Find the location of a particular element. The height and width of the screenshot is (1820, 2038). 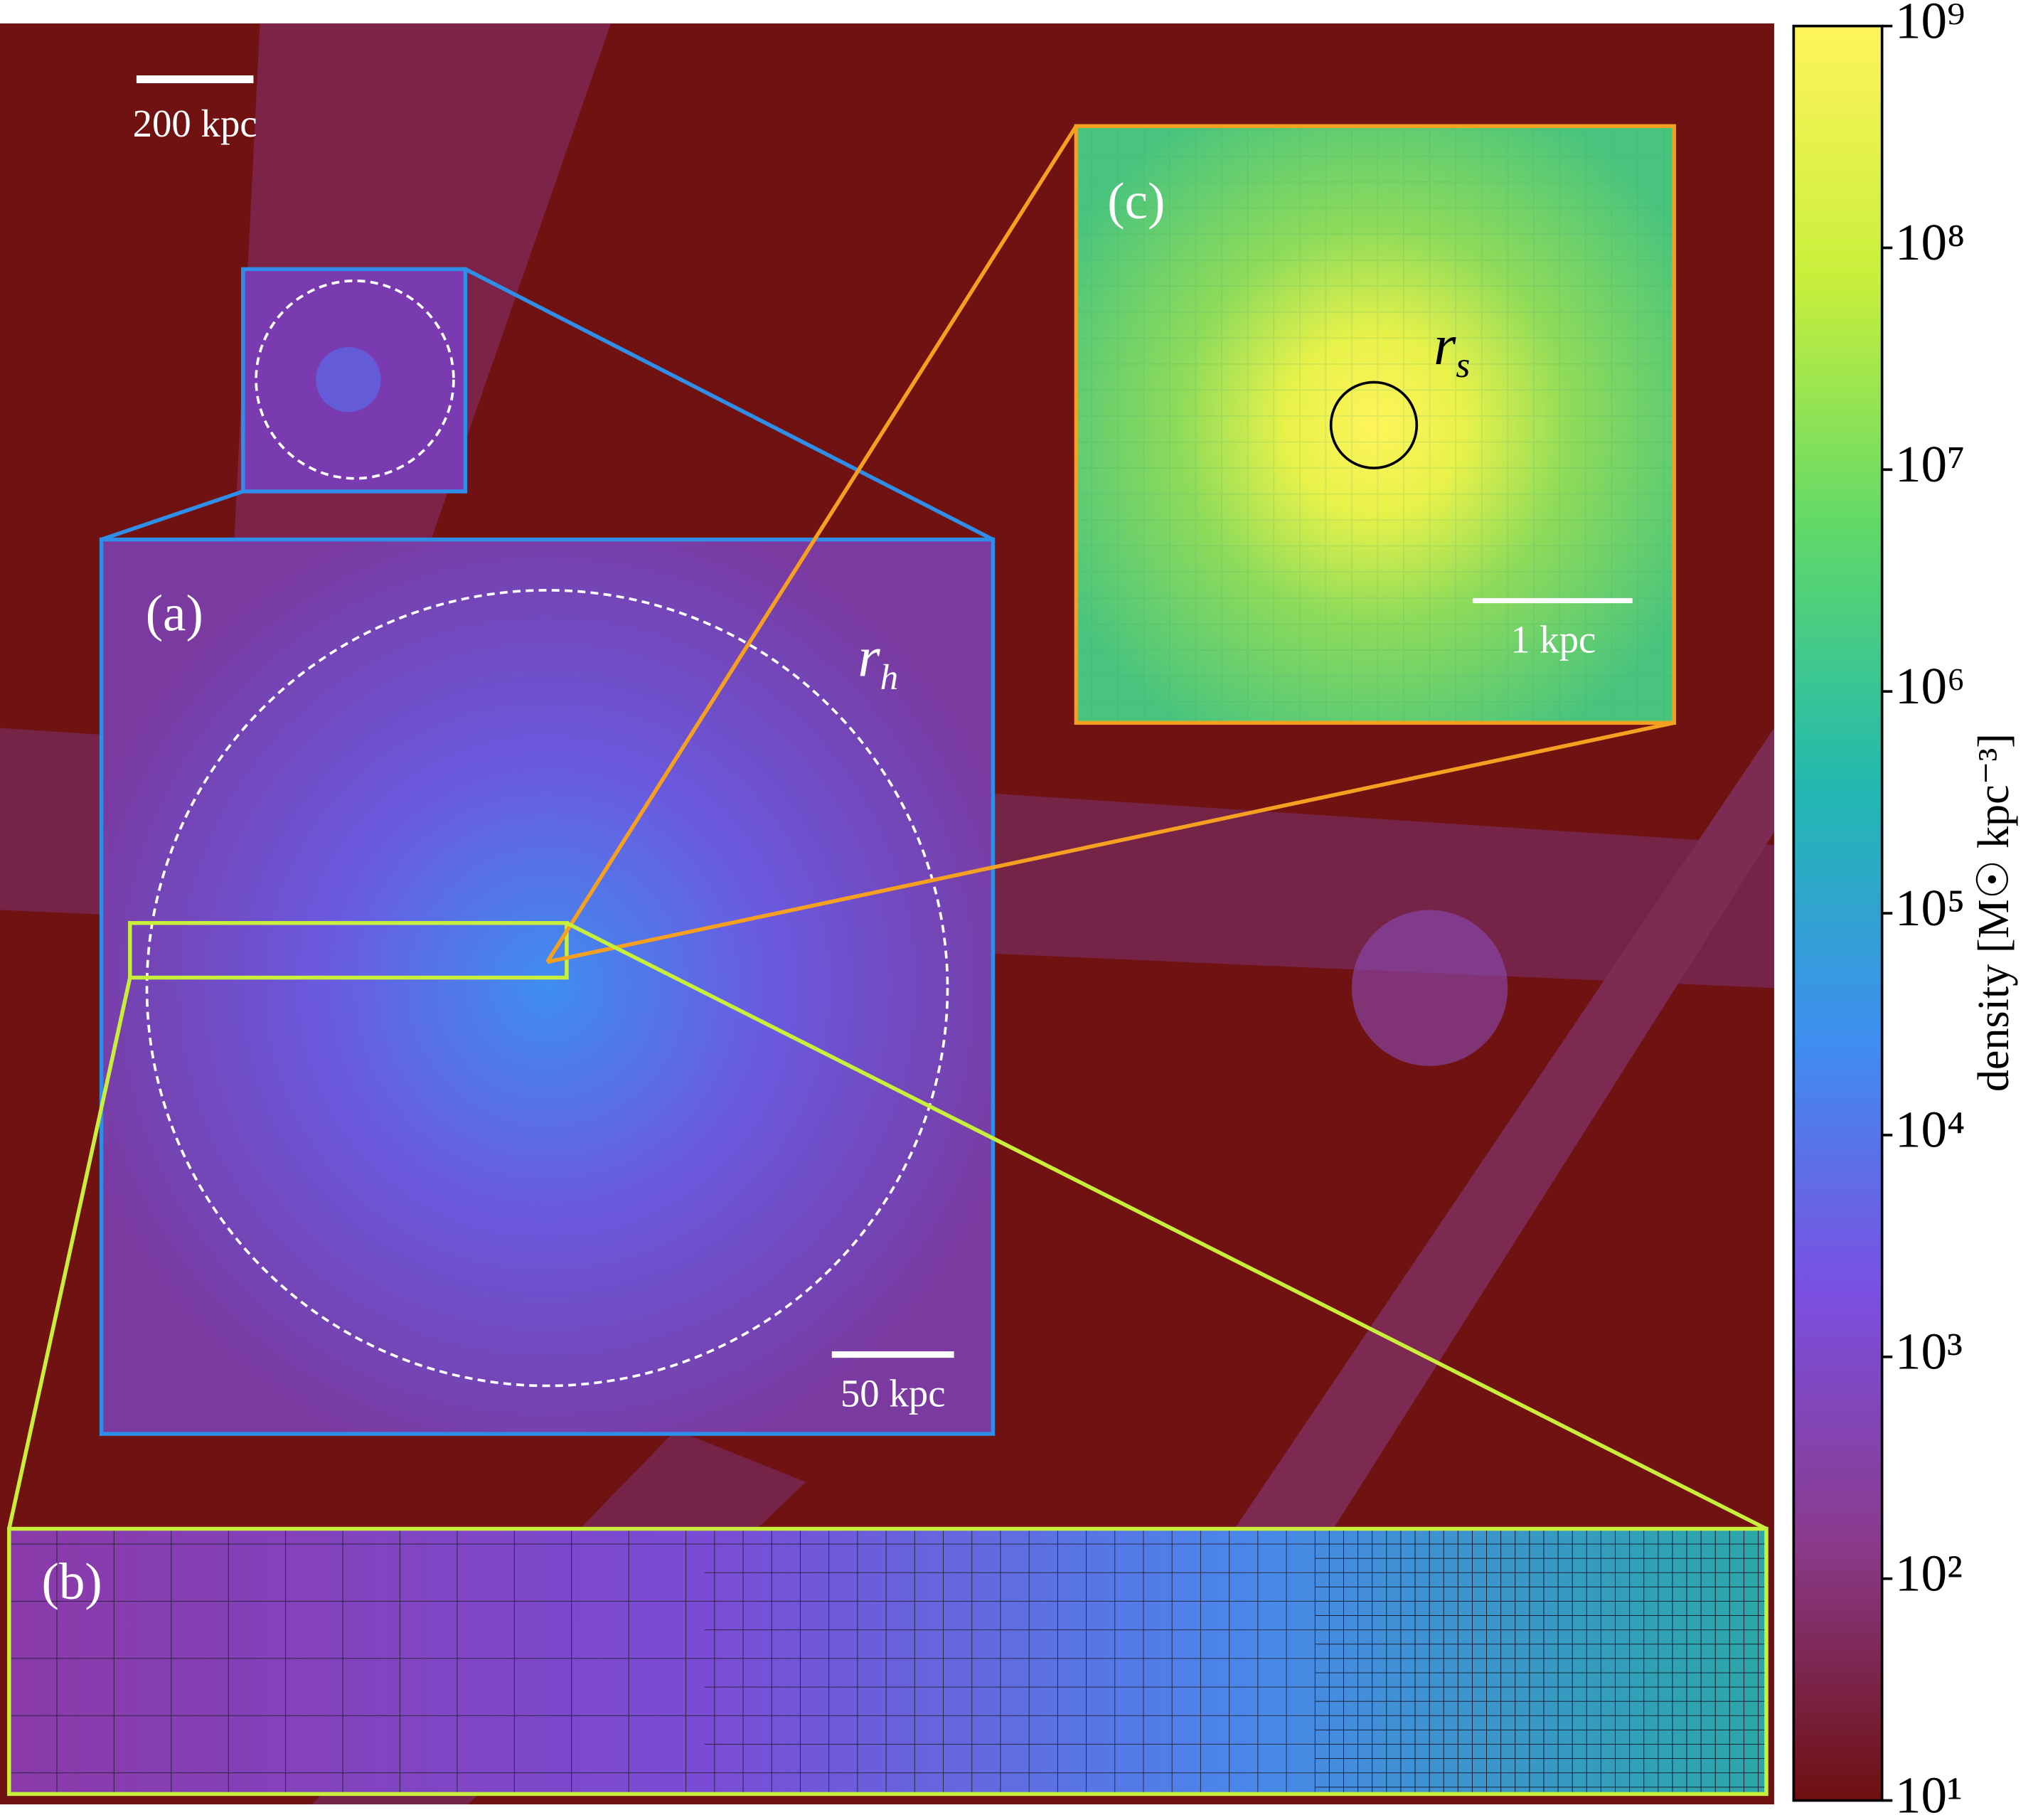

tick-label: 10⁷ is located at coordinates (1930, 464).